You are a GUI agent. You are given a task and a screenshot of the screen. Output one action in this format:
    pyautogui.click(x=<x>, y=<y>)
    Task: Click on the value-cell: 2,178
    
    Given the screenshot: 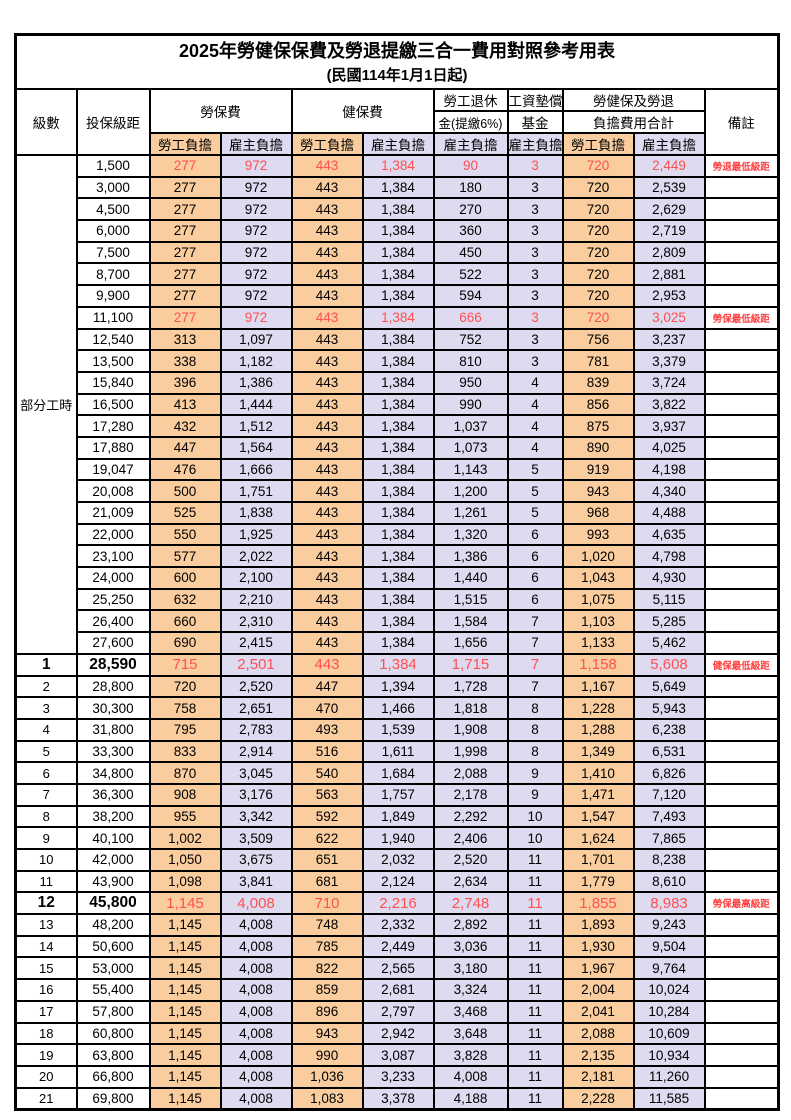 What is the action you would take?
    pyautogui.click(x=470, y=794)
    